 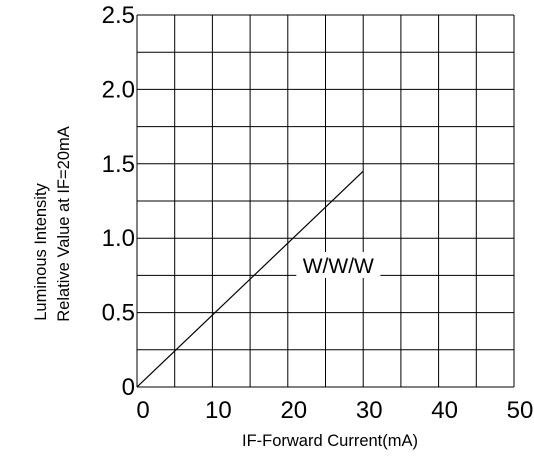 I want to click on x-tick-label: 30, so click(x=369, y=410).